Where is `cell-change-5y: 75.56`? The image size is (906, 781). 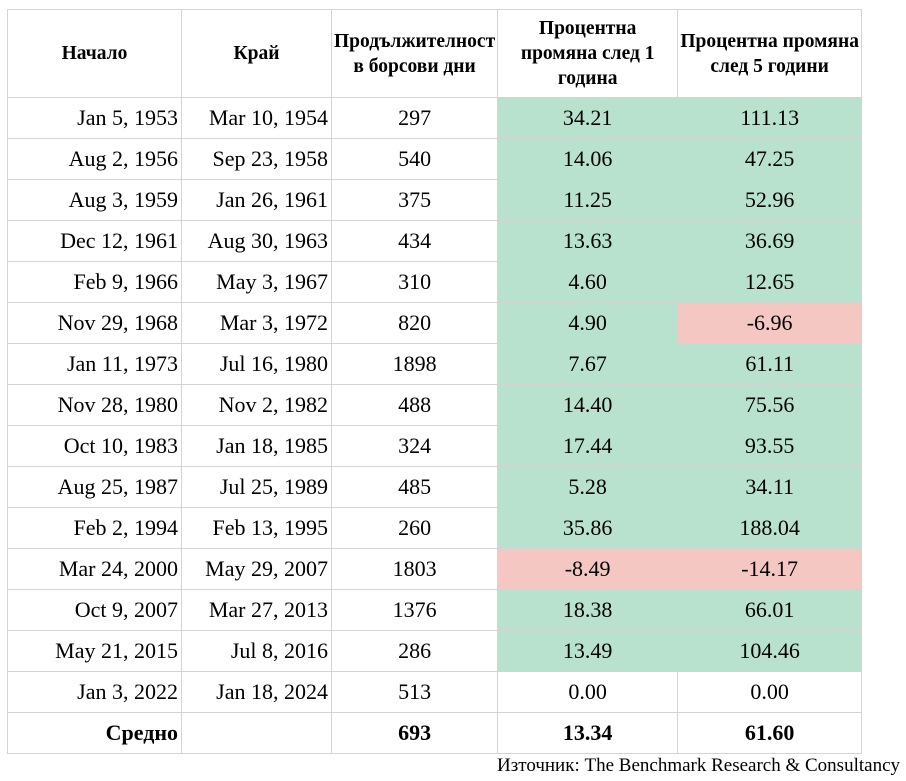 cell-change-5y: 75.56 is located at coordinates (770, 405).